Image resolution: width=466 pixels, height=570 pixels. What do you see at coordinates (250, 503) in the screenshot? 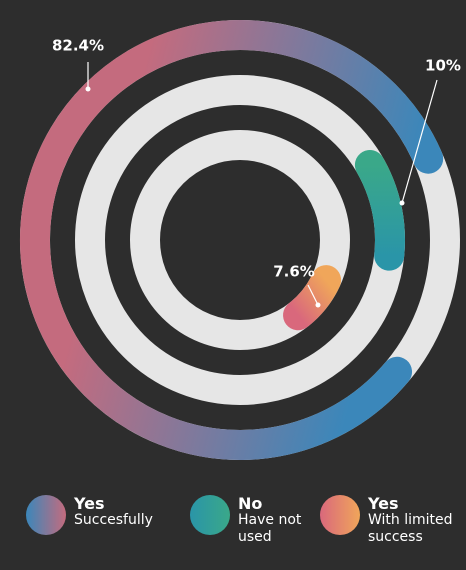
I see `legend-name: No` at bounding box center [250, 503].